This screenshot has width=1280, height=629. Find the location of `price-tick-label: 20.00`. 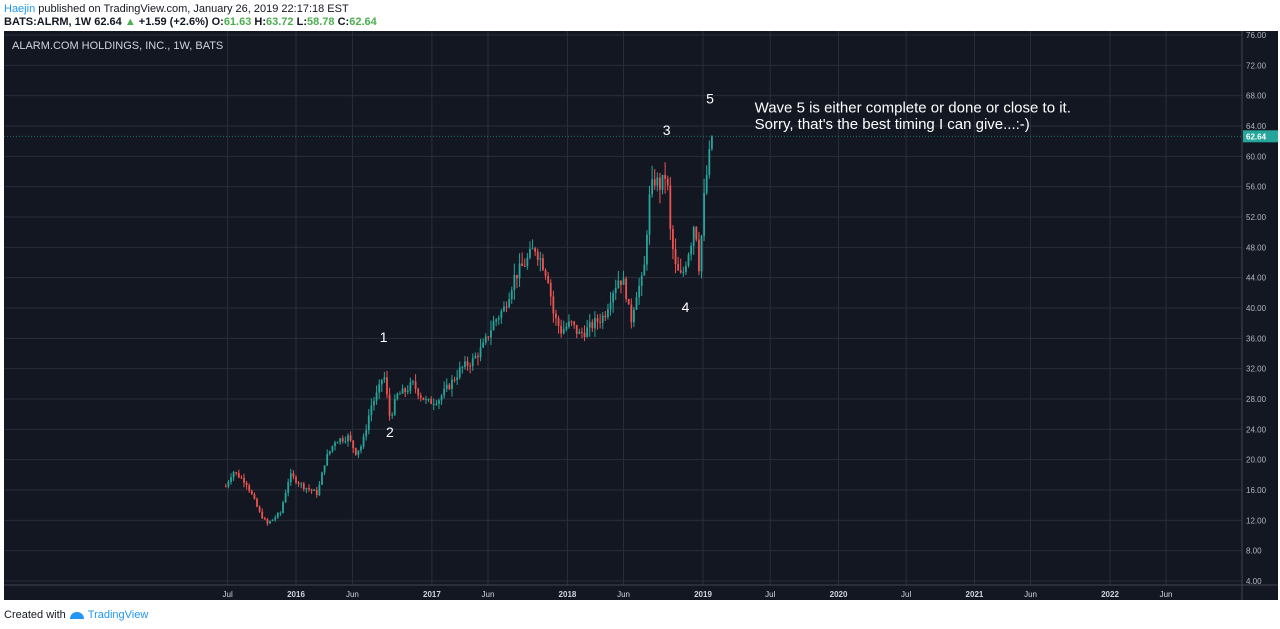

price-tick-label: 20.00 is located at coordinates (1256, 460).